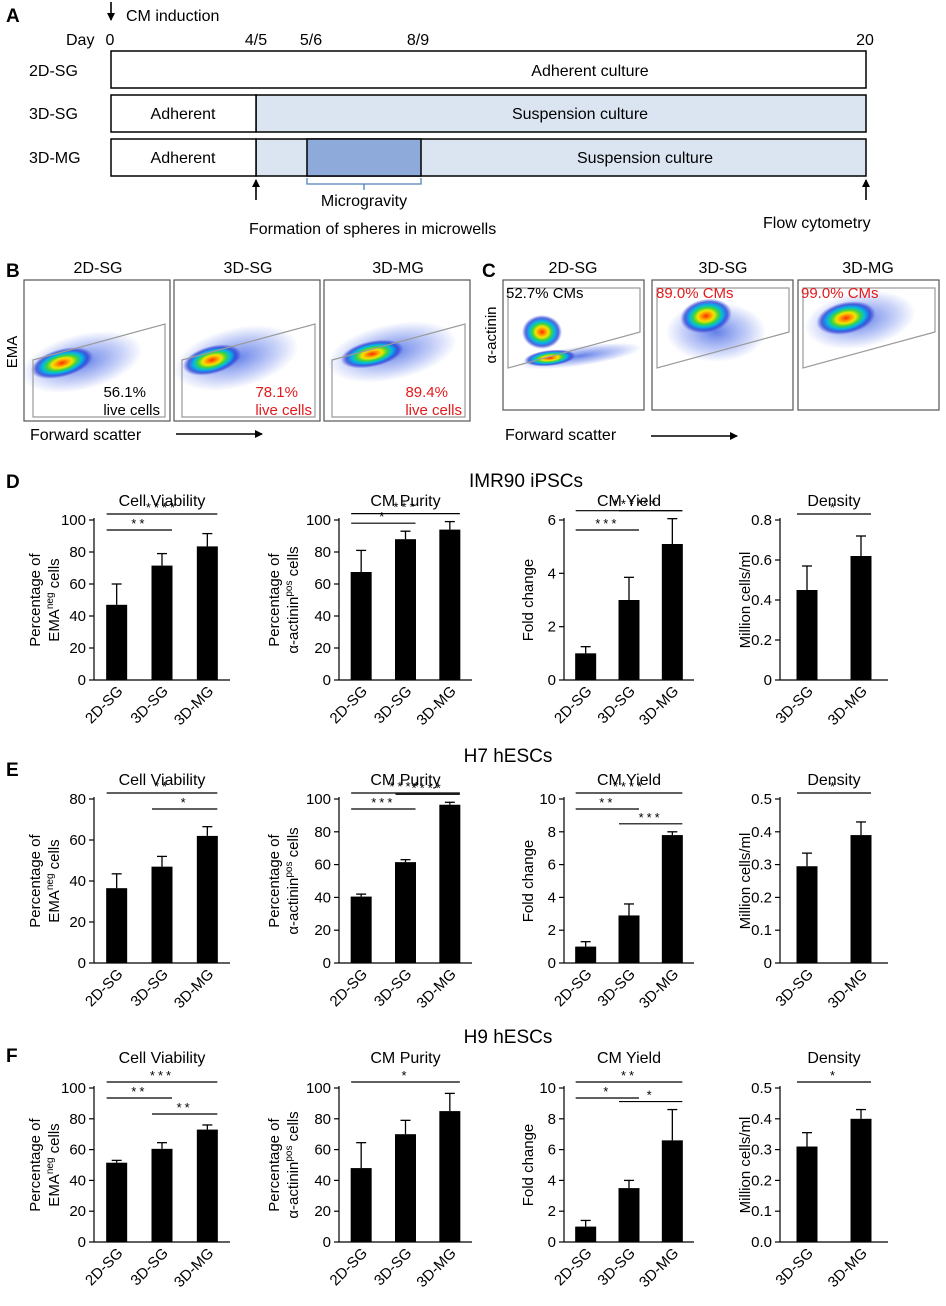  Describe the element at coordinates (547, 799) in the screenshot. I see `y-tick-label: 10` at that location.